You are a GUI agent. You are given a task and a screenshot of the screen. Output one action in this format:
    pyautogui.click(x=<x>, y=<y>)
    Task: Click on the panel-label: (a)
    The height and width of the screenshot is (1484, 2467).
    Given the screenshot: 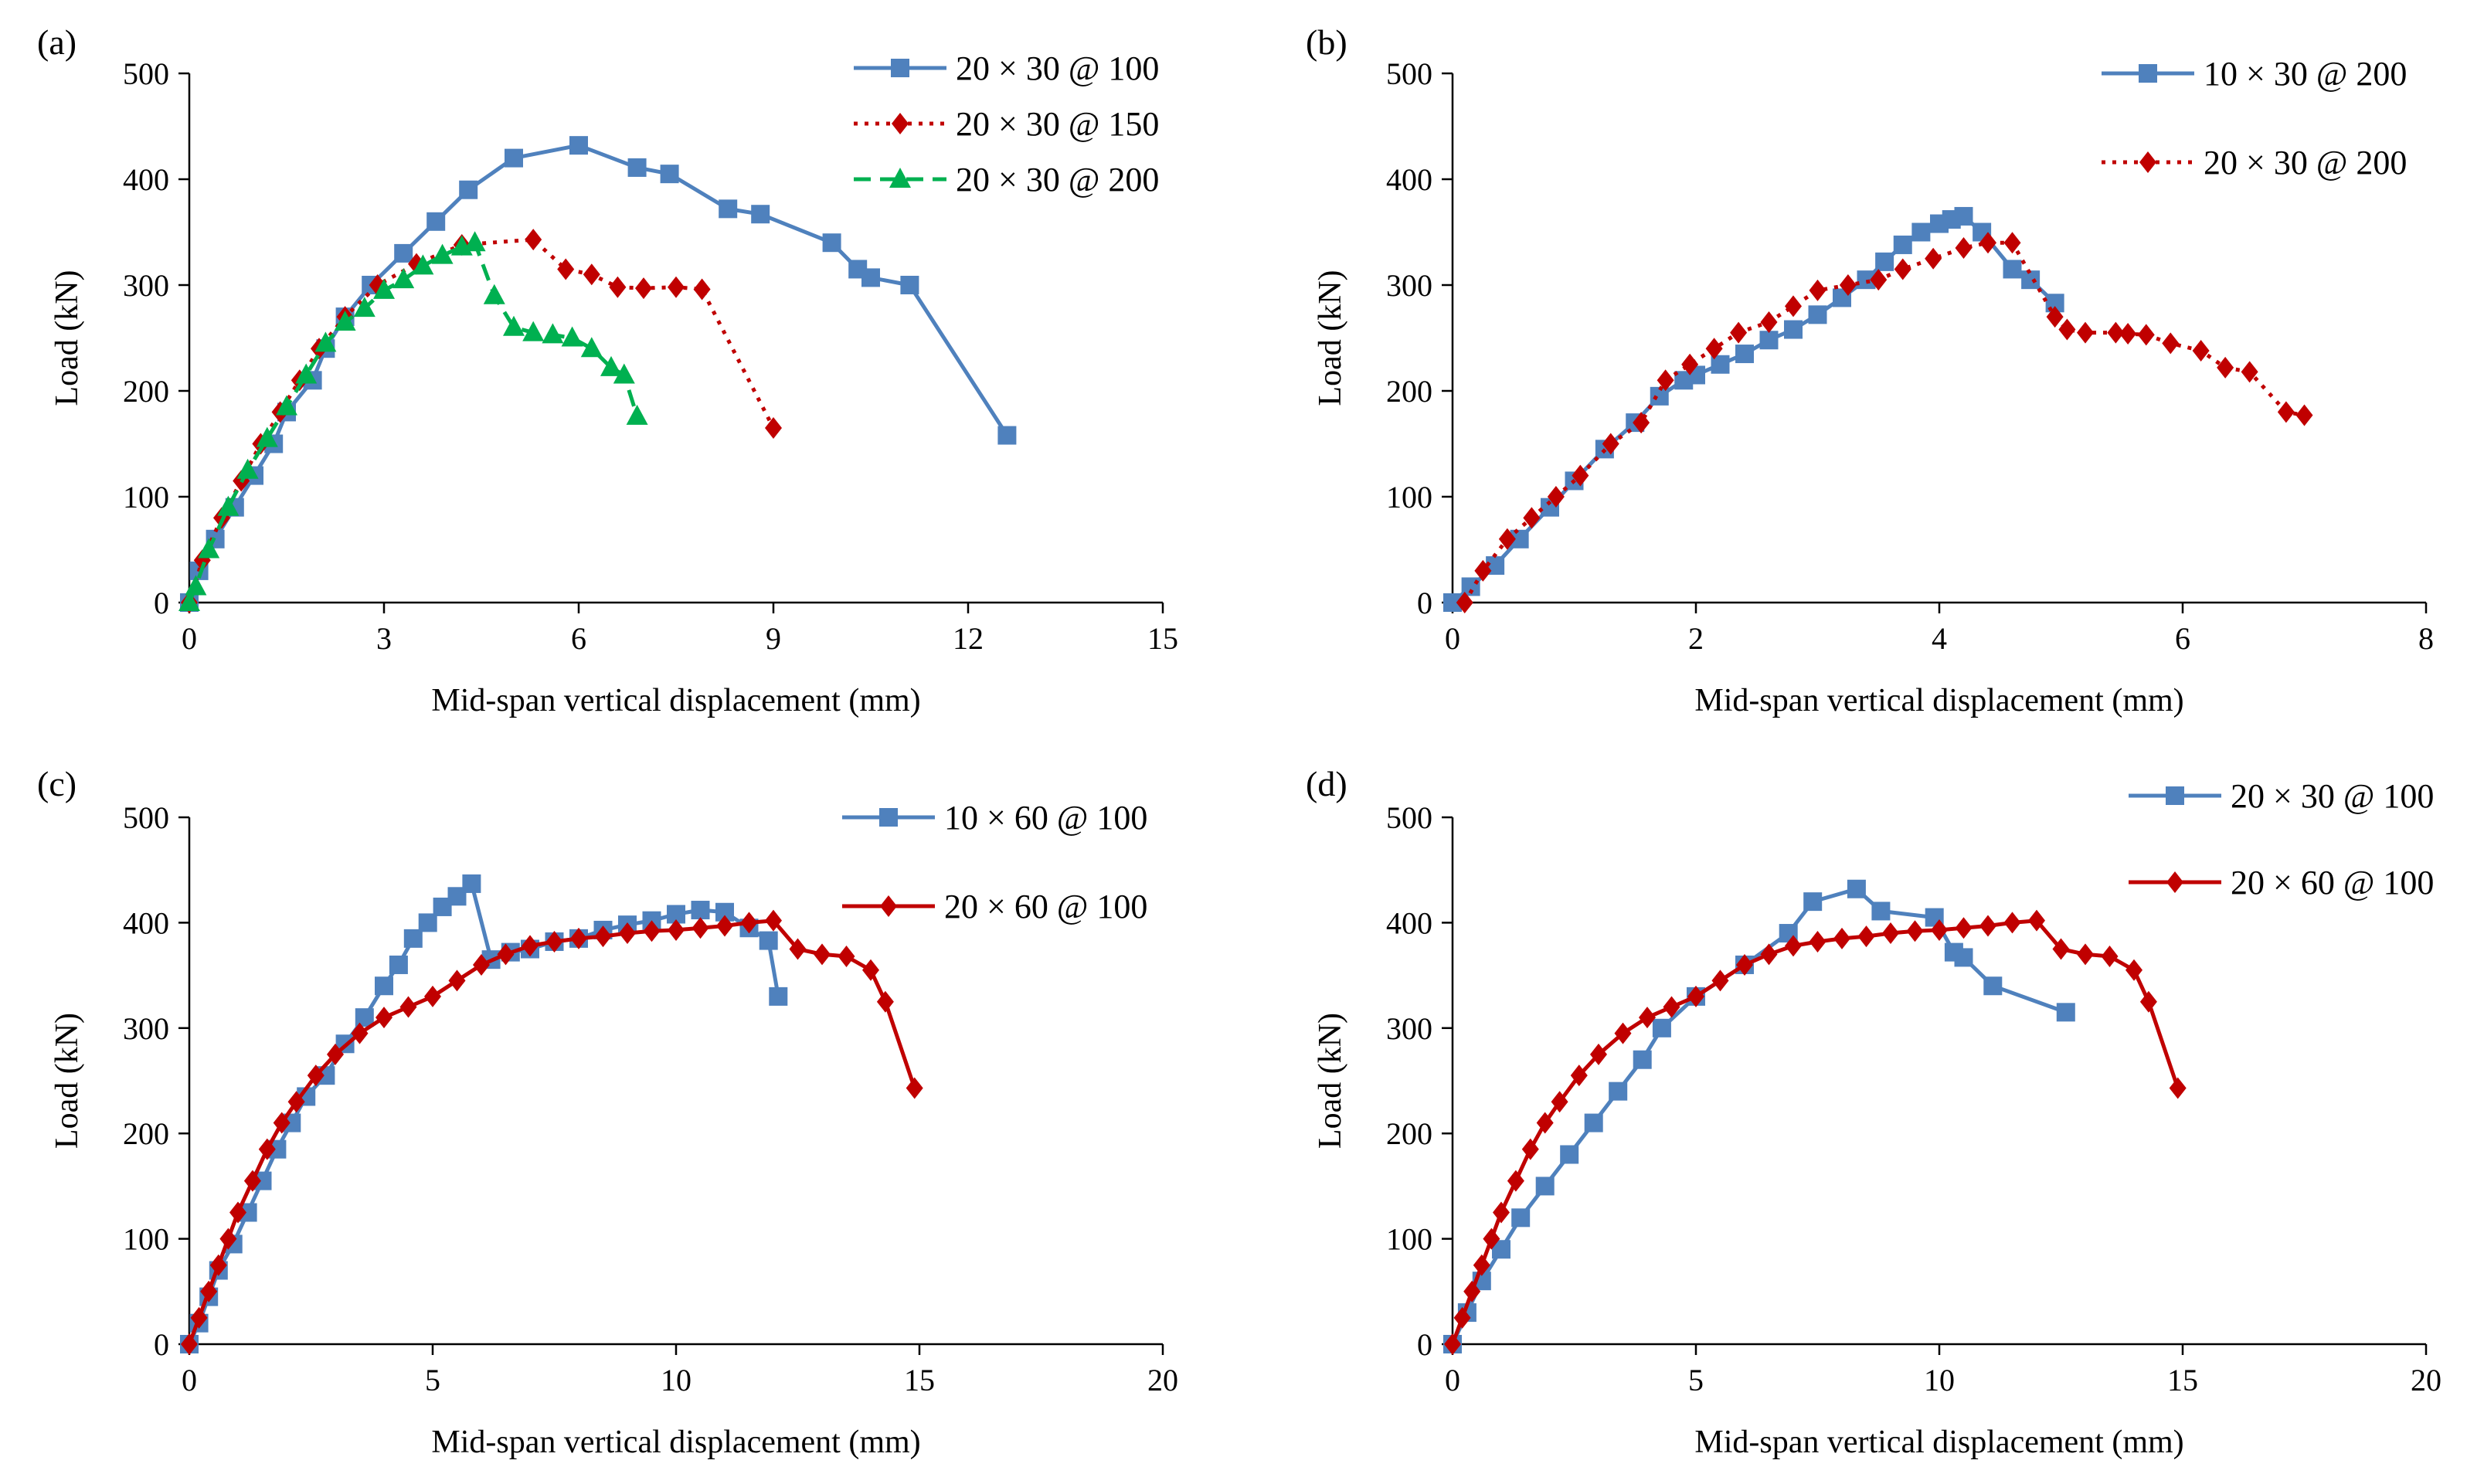 What is the action you would take?
    pyautogui.click(x=57, y=42)
    